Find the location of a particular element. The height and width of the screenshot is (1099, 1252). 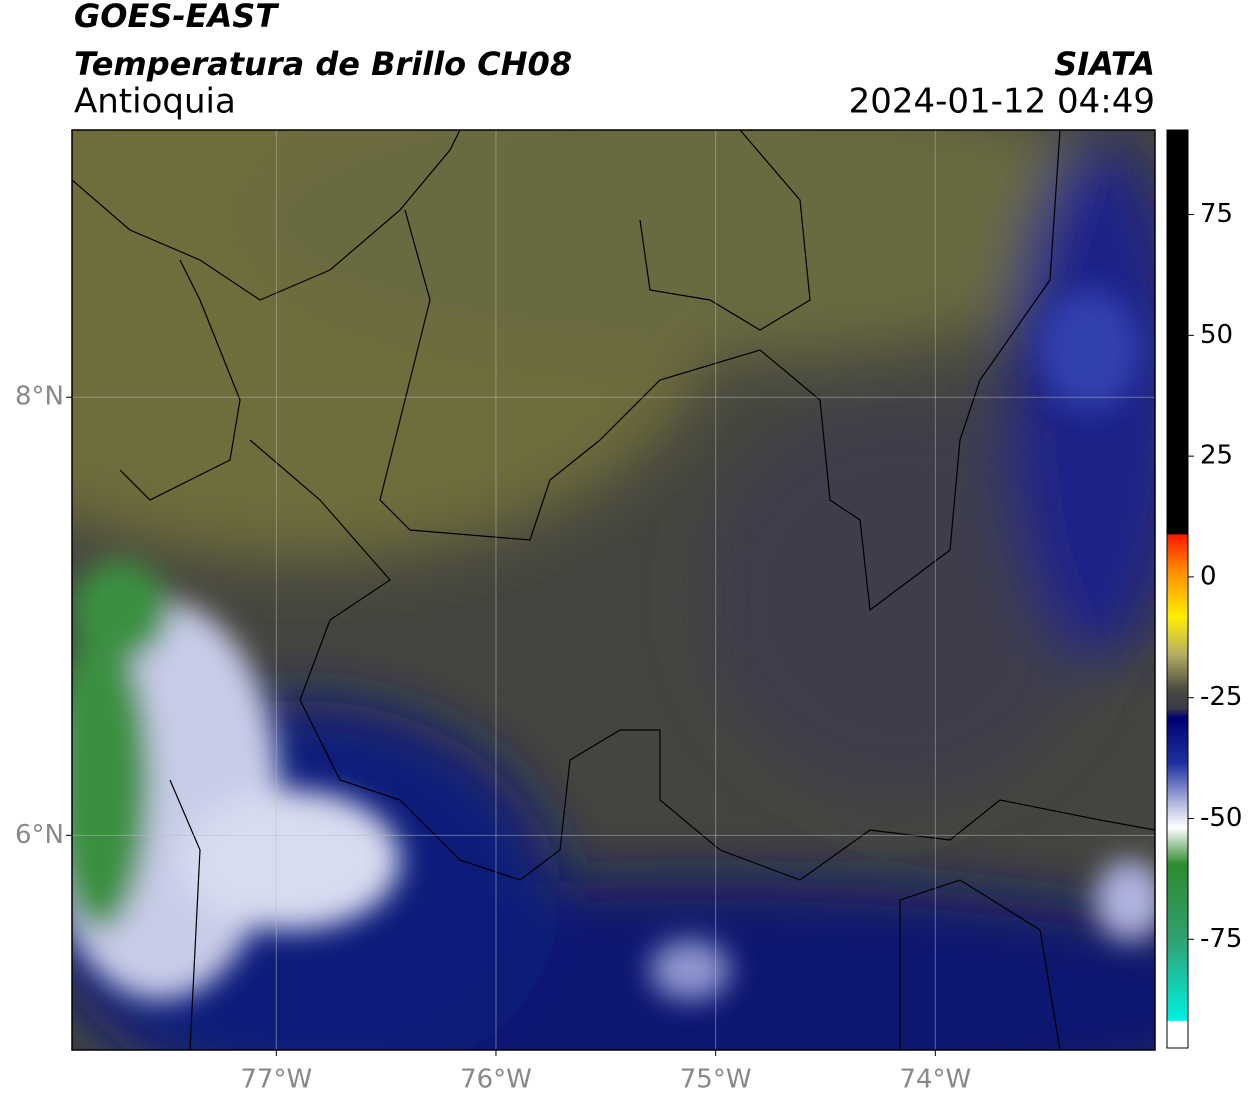

title: GOES-EAST is located at coordinates (176, 17).